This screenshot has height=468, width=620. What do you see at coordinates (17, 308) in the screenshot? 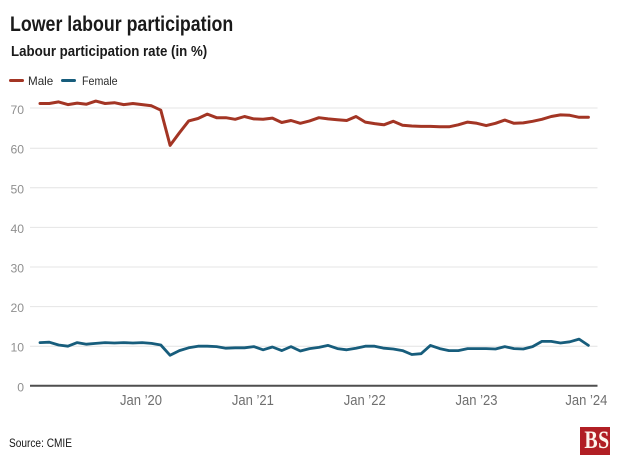
I see `svg-text: 20` at bounding box center [17, 308].